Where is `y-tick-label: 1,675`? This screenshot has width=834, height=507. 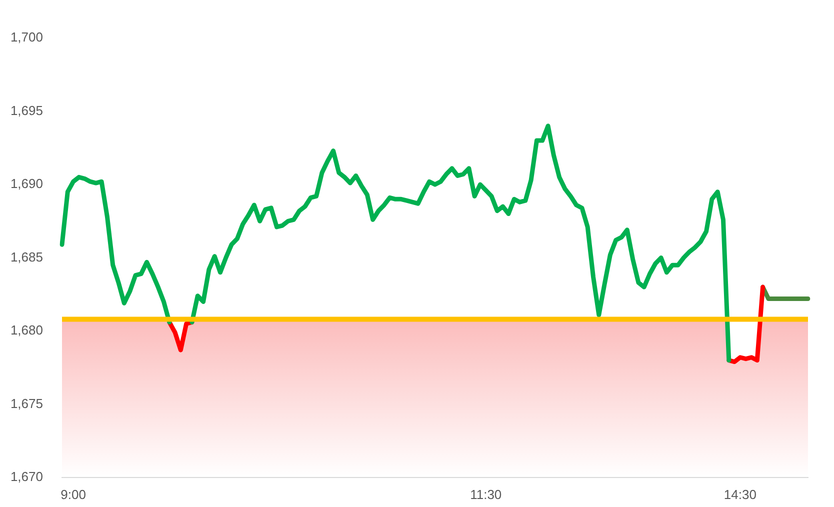 y-tick-label: 1,675 is located at coordinates (26, 403).